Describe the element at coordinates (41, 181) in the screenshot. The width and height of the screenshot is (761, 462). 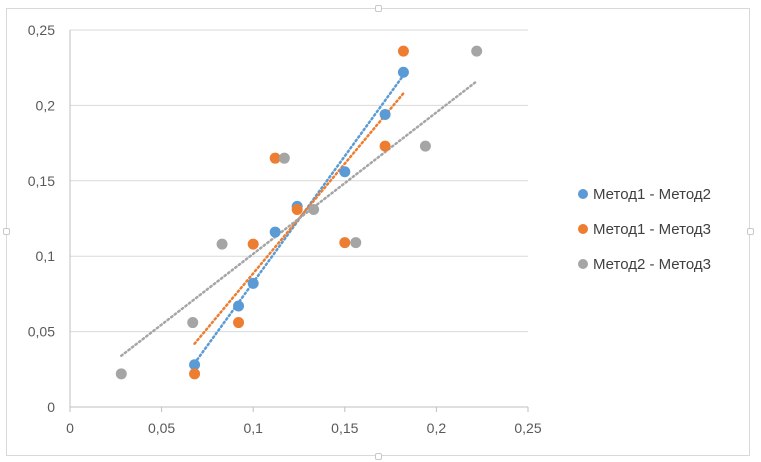
I see `y-tick-label: 0,15` at that location.